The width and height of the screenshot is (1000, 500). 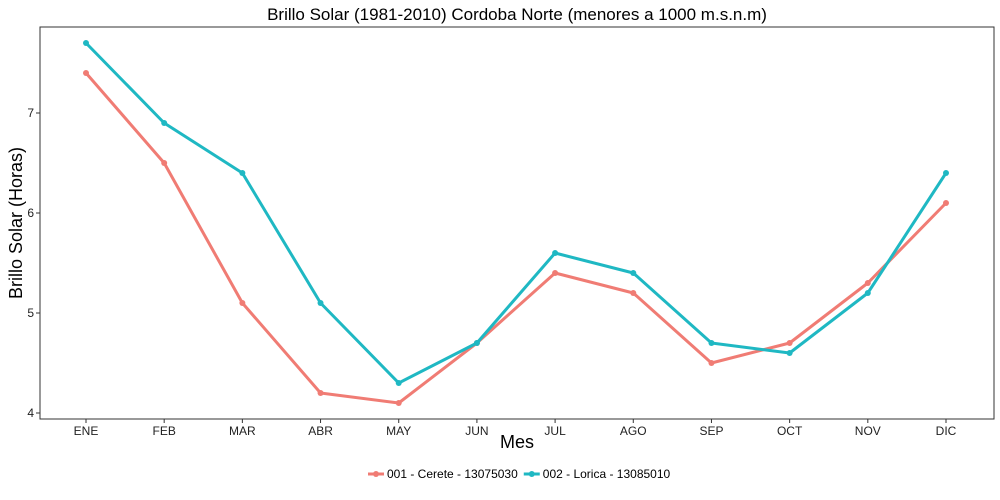 I want to click on x-tick-label: NOV, so click(x=868, y=431).